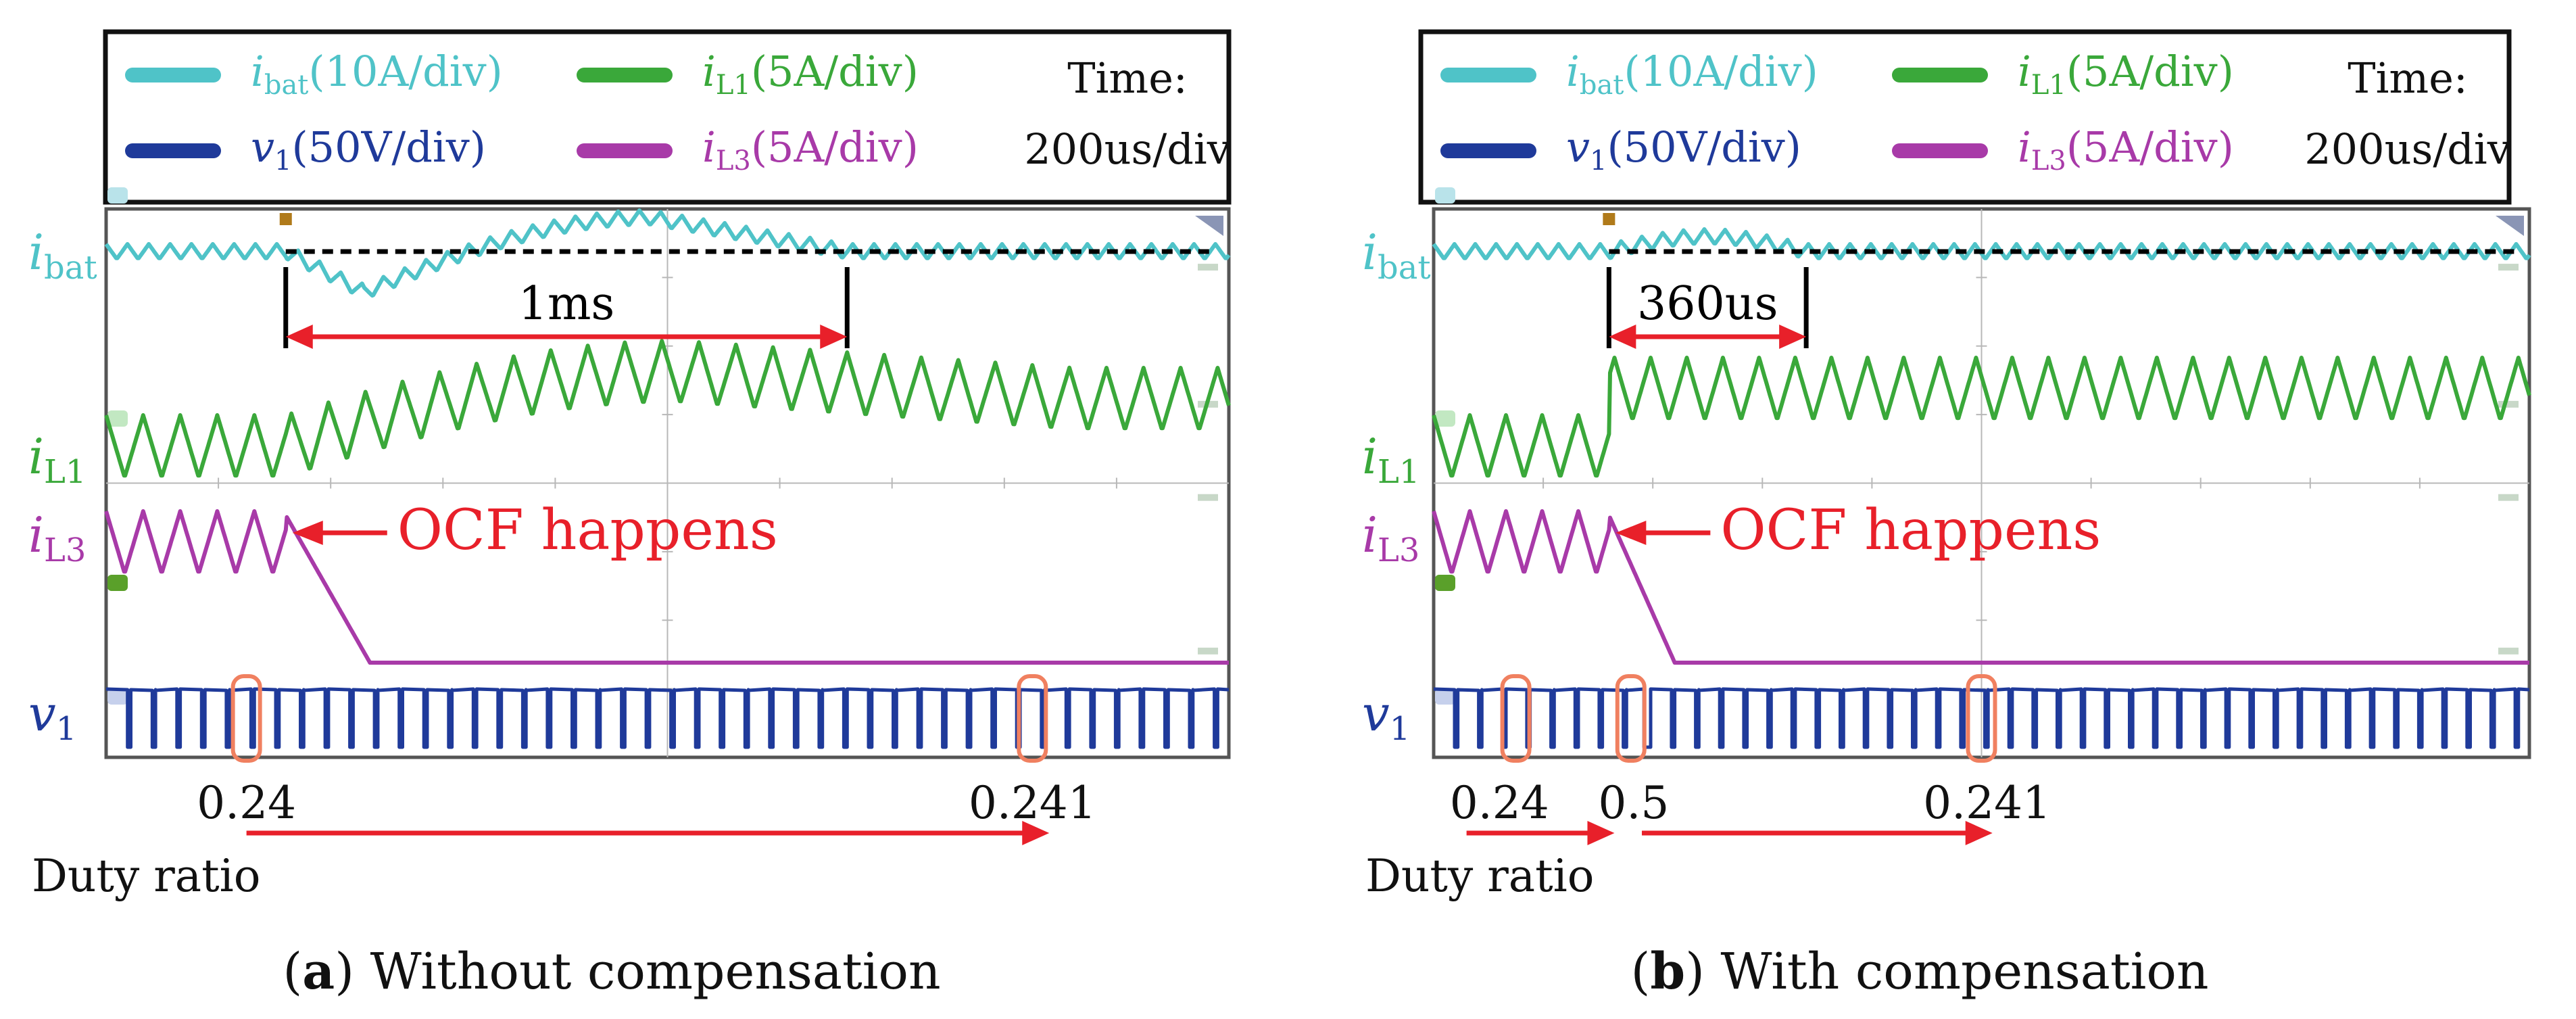 Image resolution: width=2576 pixels, height=1019 pixels. I want to click on duty-axis-label: Duty ratio, so click(1479, 876).